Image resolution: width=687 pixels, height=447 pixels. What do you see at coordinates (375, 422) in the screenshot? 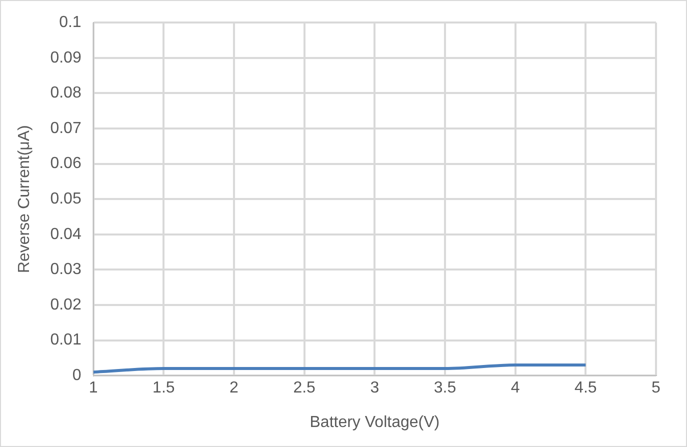
I see `x-axis-title: Battery Voltage(V)` at bounding box center [375, 422].